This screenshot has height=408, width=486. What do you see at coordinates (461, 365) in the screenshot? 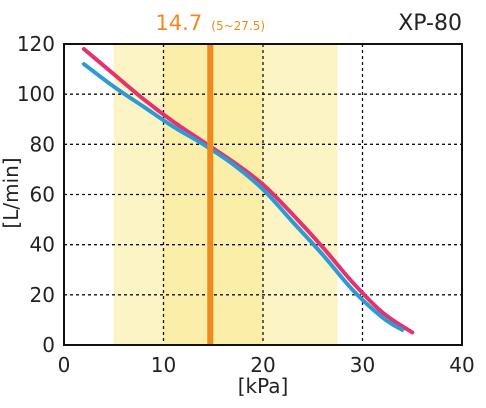
I see `x-tick-label: 40` at bounding box center [461, 365].